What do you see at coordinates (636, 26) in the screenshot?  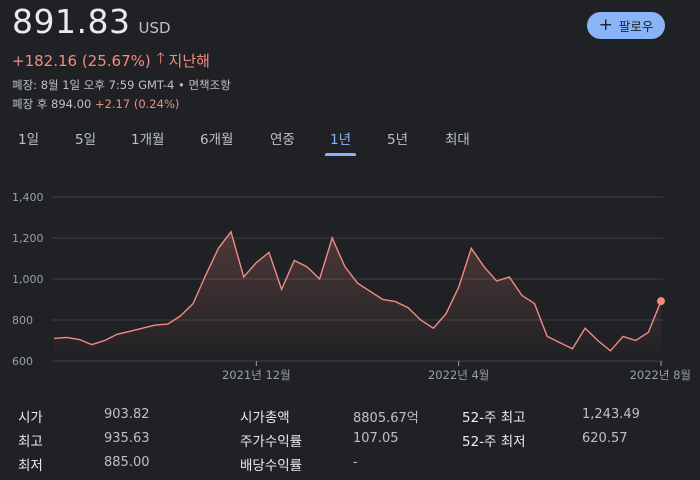 I see `follow-label: 팔로우` at bounding box center [636, 26].